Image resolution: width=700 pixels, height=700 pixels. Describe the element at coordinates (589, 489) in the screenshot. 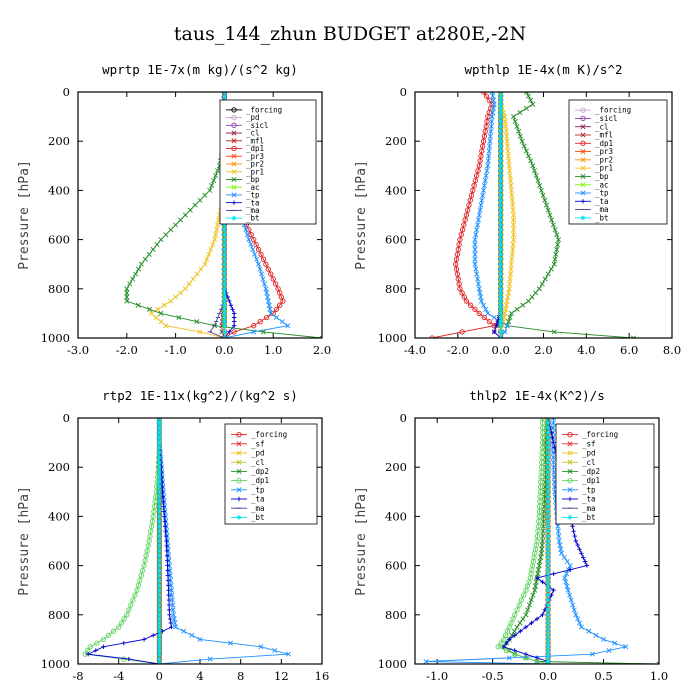

I see `legend-label: _tp` at that location.